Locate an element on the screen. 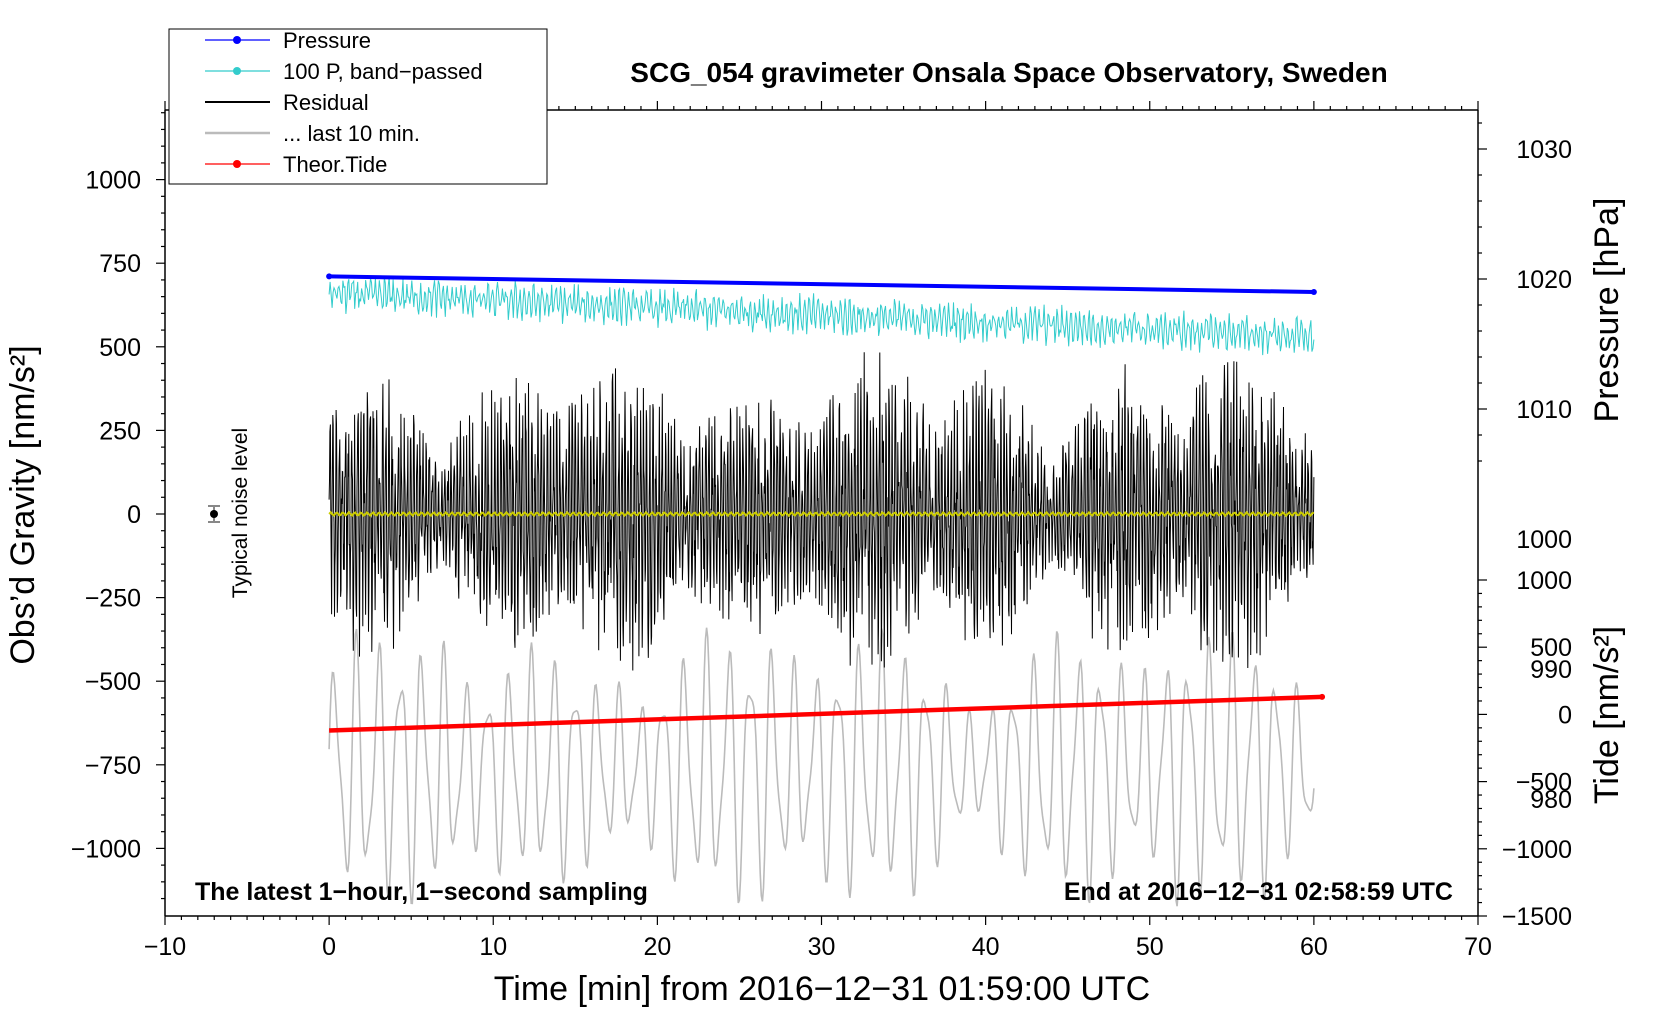  noise-marker: Typical noise level is located at coordinates (230, 513).